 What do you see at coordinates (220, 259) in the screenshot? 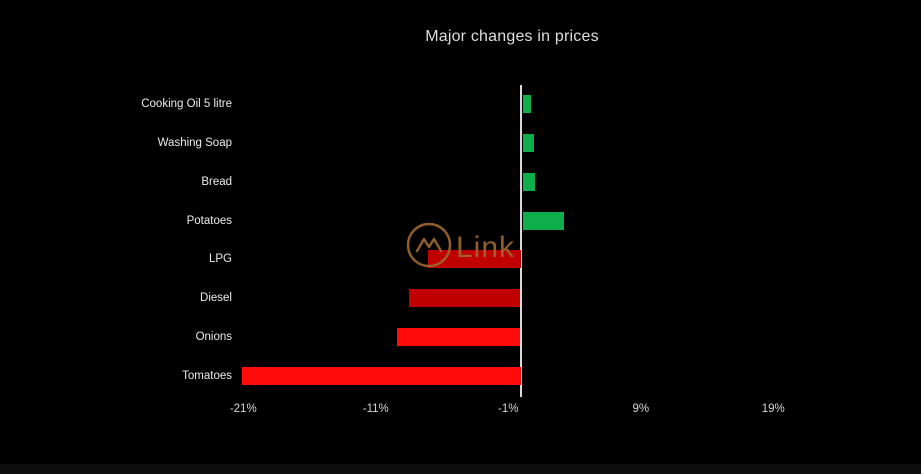
I see `category-label: LPG` at bounding box center [220, 259].